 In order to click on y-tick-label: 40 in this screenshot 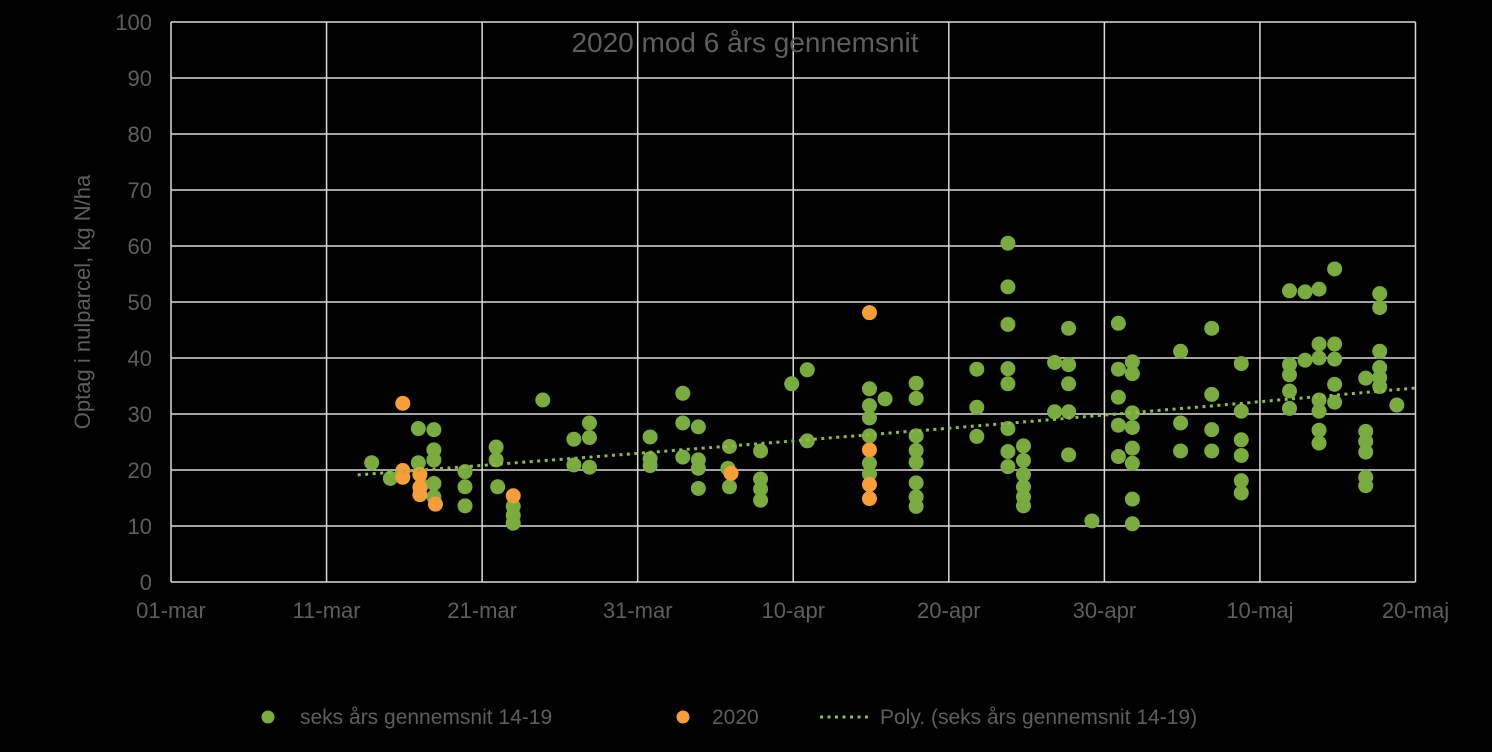, I will do `click(140, 358)`.